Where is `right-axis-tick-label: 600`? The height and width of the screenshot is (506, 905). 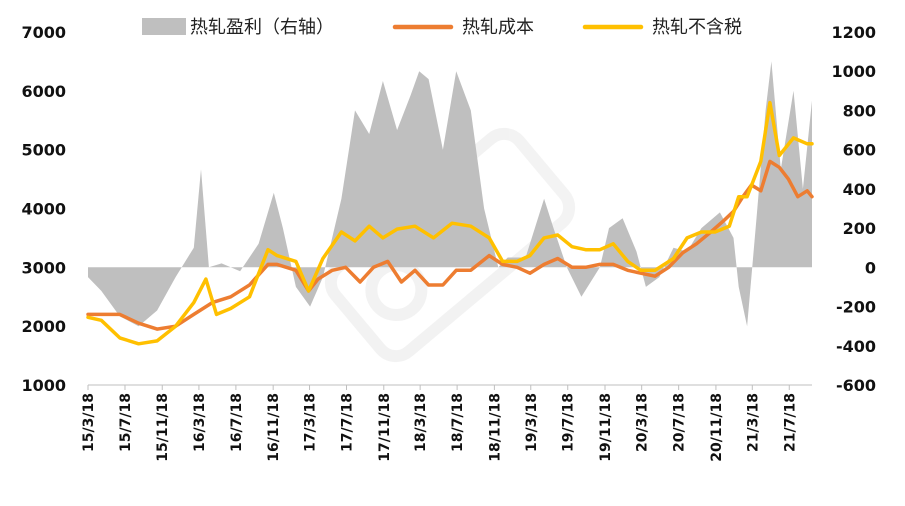 right-axis-tick-label: 600 is located at coordinates (859, 150).